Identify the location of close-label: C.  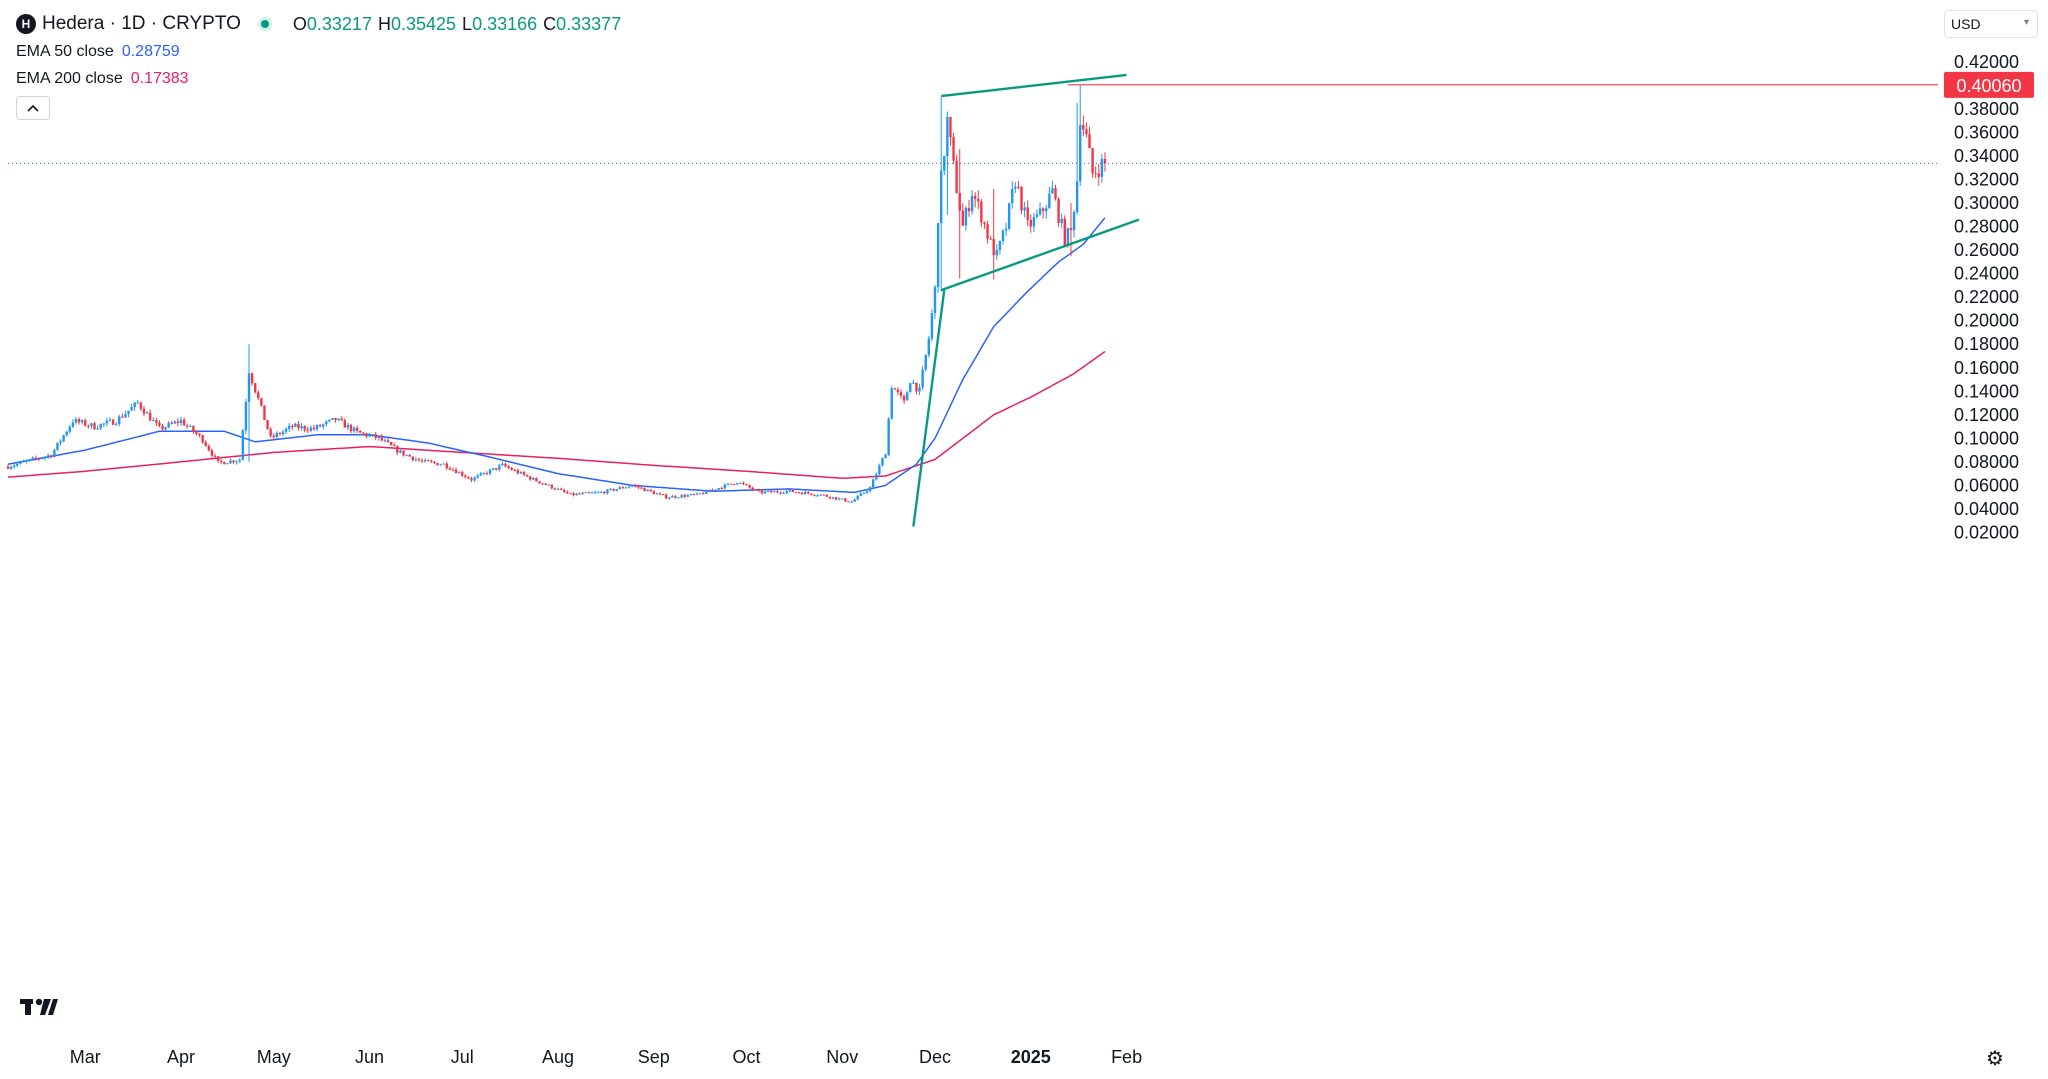
(550, 24).